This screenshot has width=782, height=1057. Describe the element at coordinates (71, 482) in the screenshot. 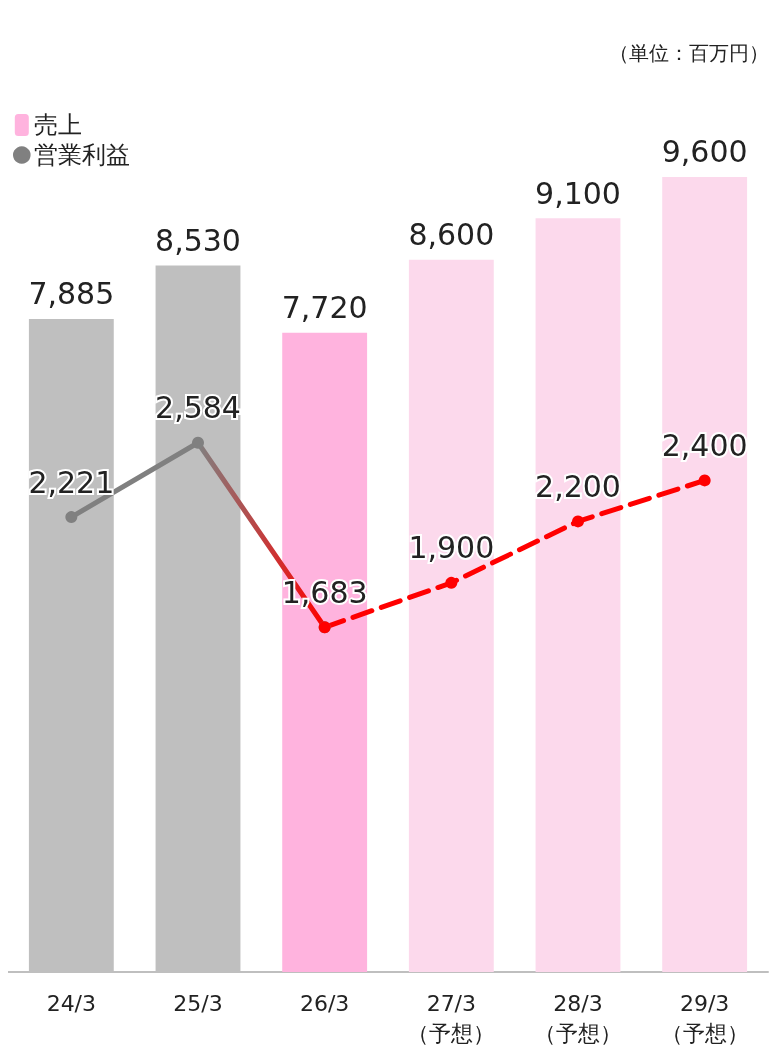

I see `data-label: 2,221` at that location.